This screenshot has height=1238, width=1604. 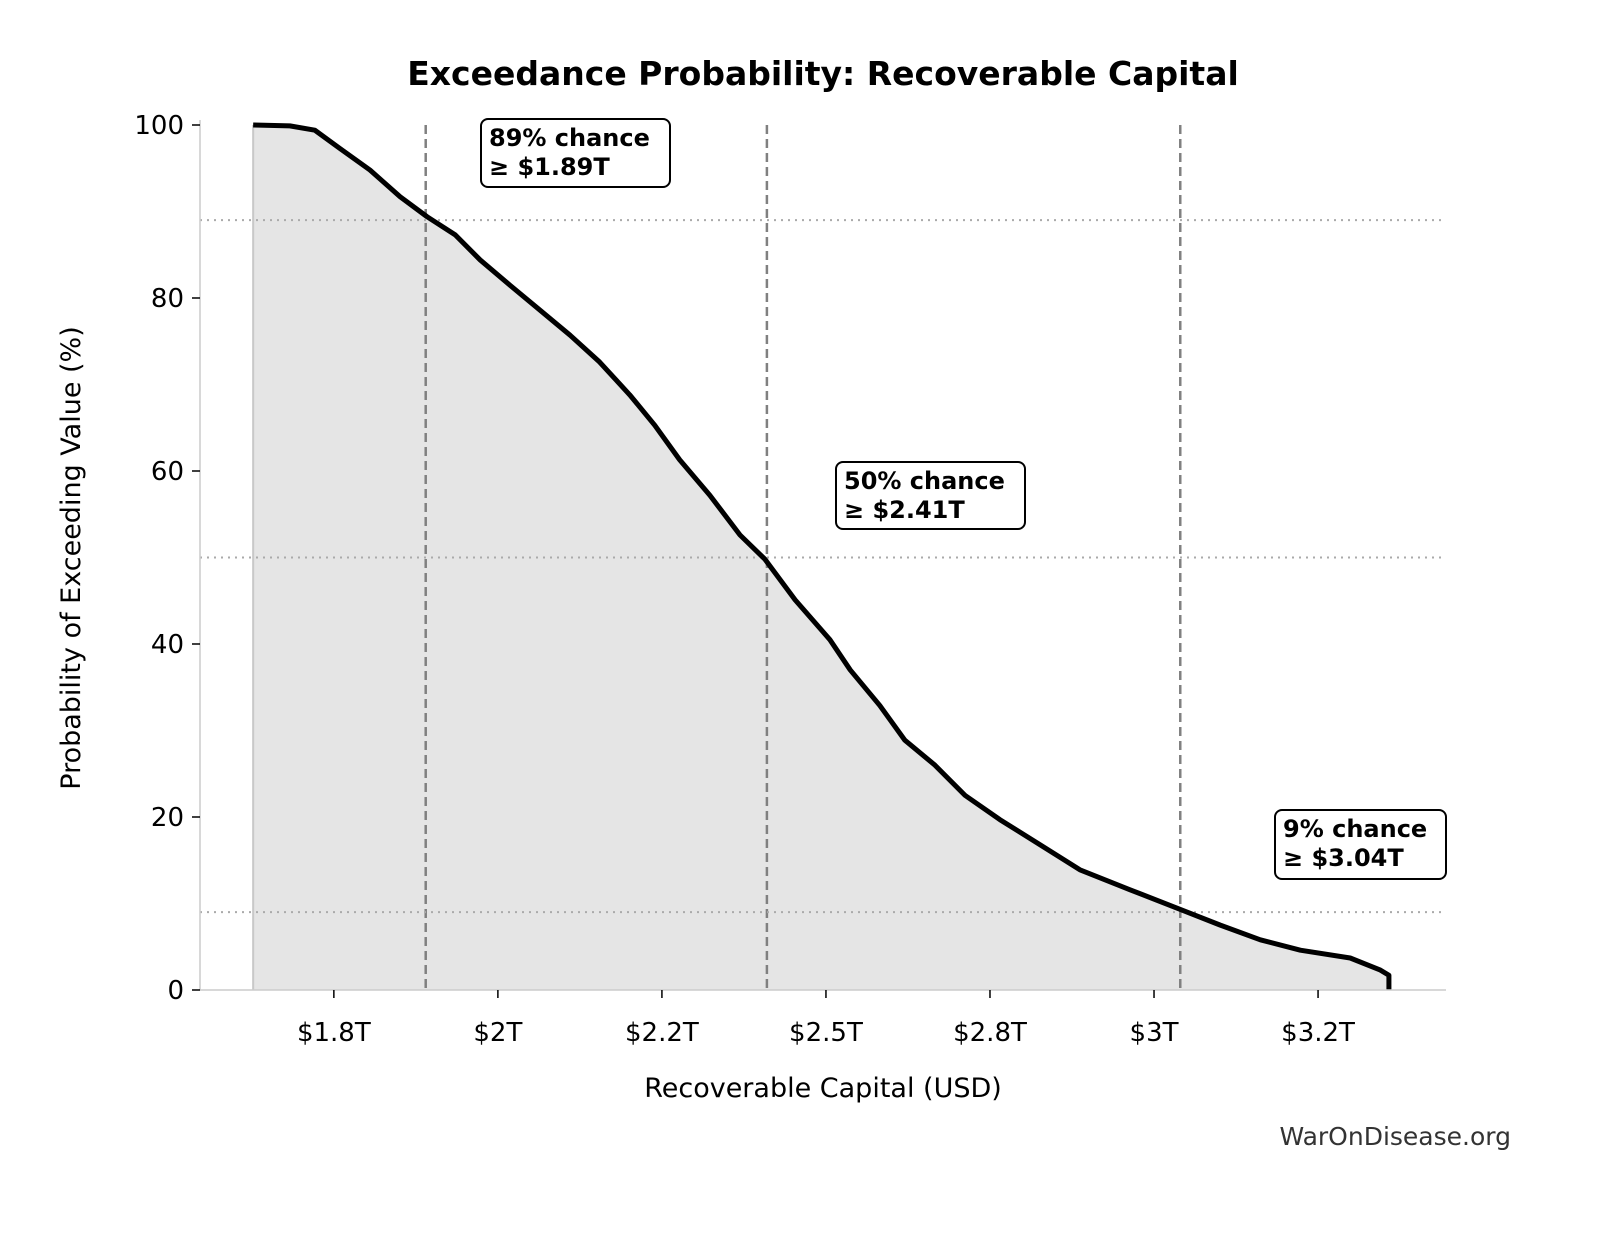 I want to click on watermark: WarOnDisease.org, so click(x=1395, y=1136).